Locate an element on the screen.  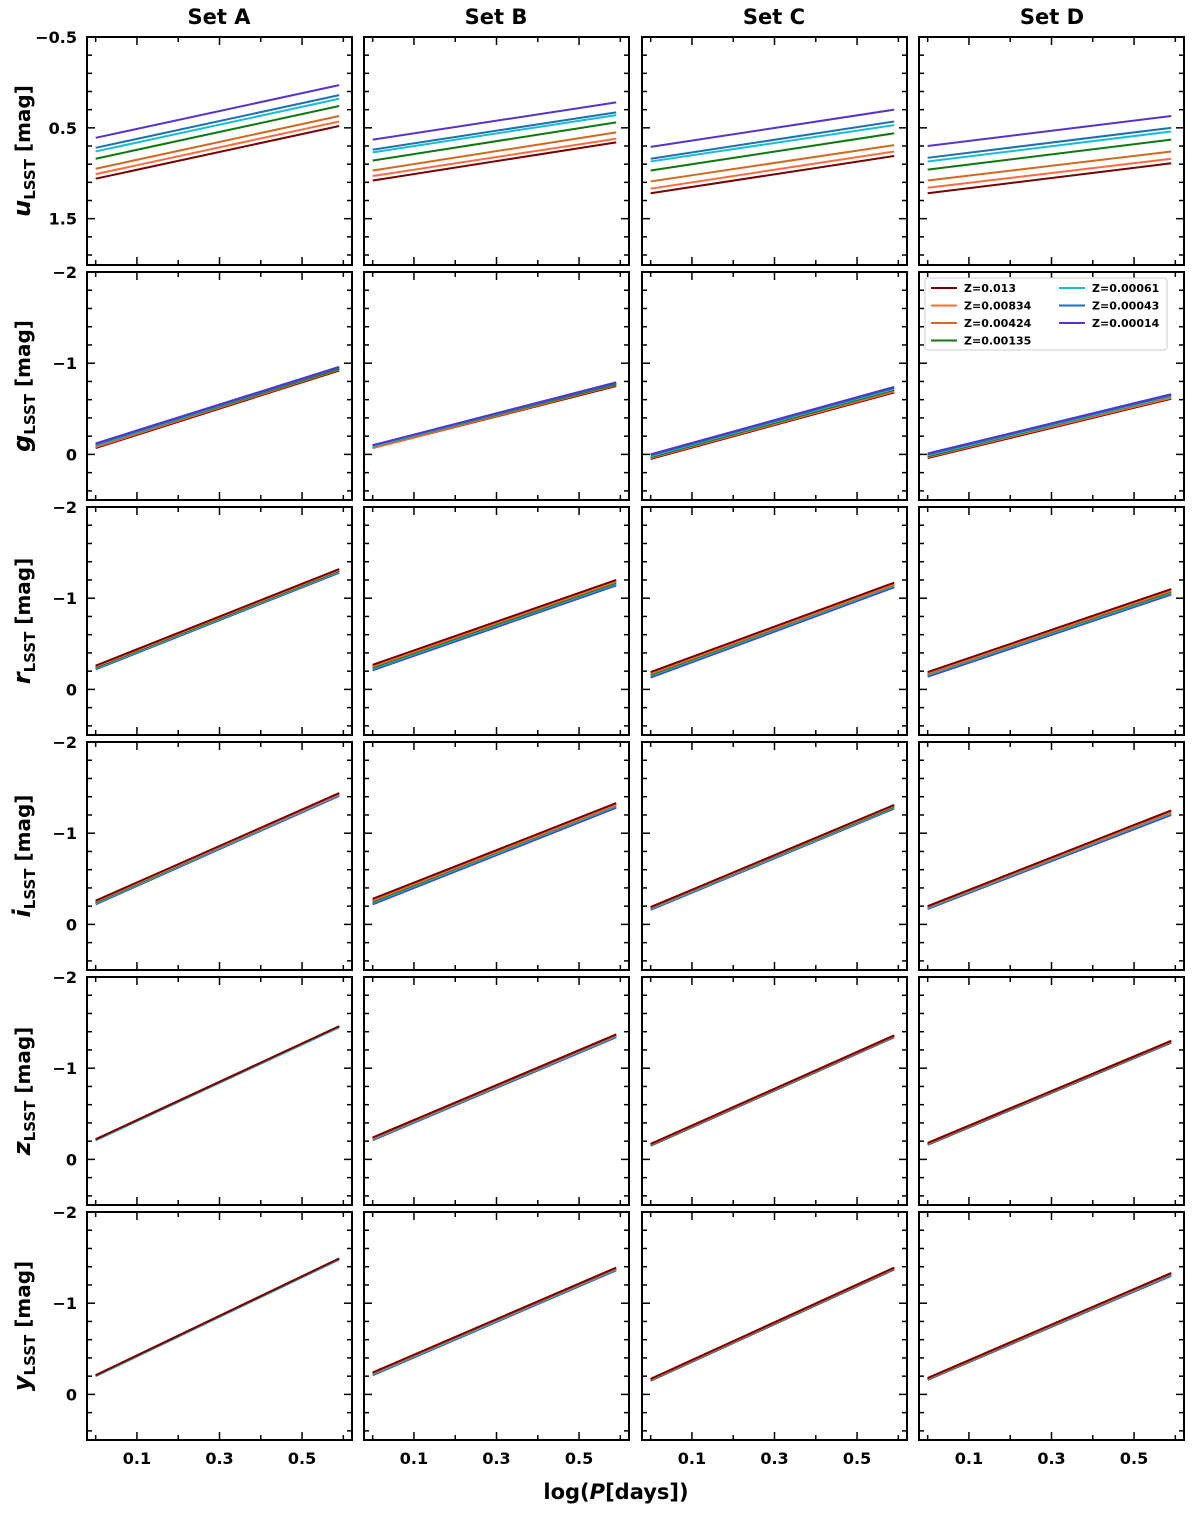
panel-u-set-a: −0.5 0.5 1.5 is located at coordinates (194, 147).